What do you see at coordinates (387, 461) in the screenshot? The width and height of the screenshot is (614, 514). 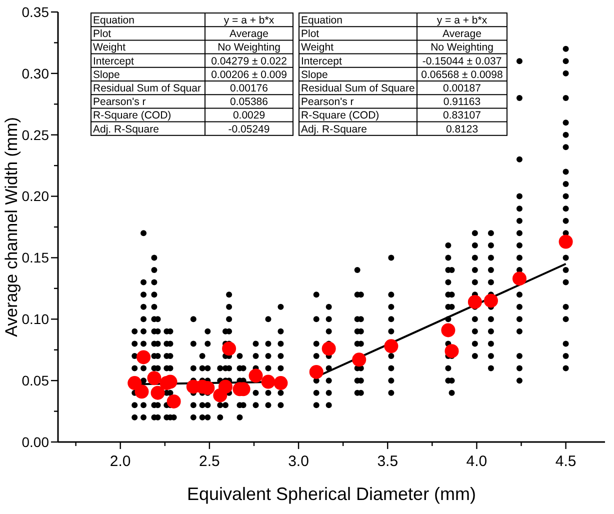 I see `x-tick-label: 3.5` at bounding box center [387, 461].